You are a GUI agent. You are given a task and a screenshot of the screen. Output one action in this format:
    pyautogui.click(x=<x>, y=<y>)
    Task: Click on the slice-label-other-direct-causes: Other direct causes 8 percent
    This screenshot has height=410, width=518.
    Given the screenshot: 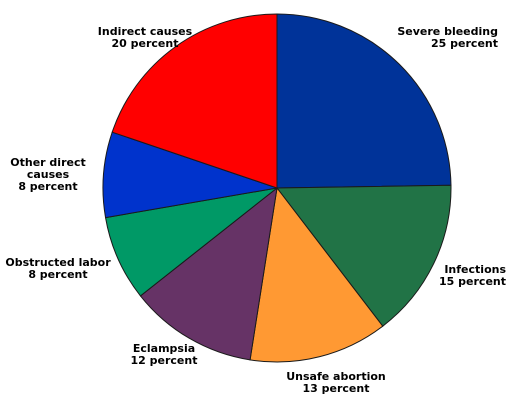 What is the action you would take?
    pyautogui.click(x=47, y=174)
    